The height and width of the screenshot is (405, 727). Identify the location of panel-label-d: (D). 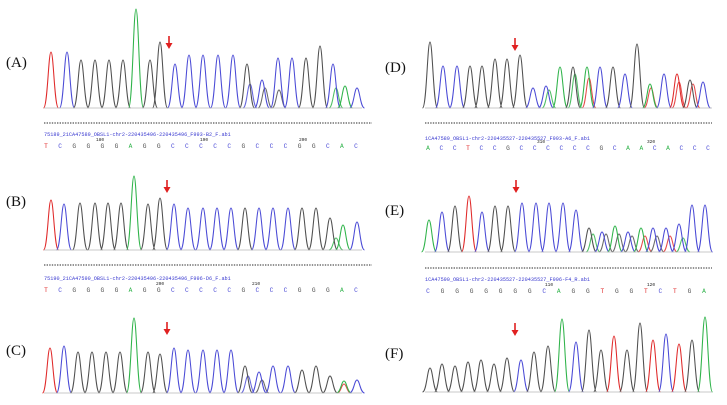
(395, 68).